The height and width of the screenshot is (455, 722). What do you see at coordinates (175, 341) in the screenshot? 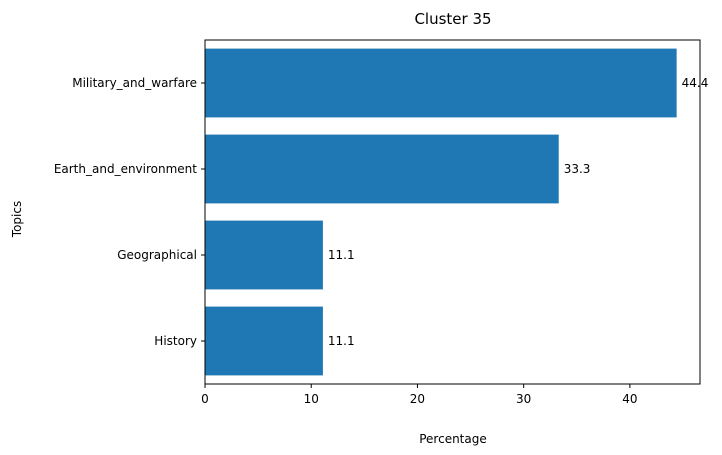
I see `y-tick-label: History` at bounding box center [175, 341].